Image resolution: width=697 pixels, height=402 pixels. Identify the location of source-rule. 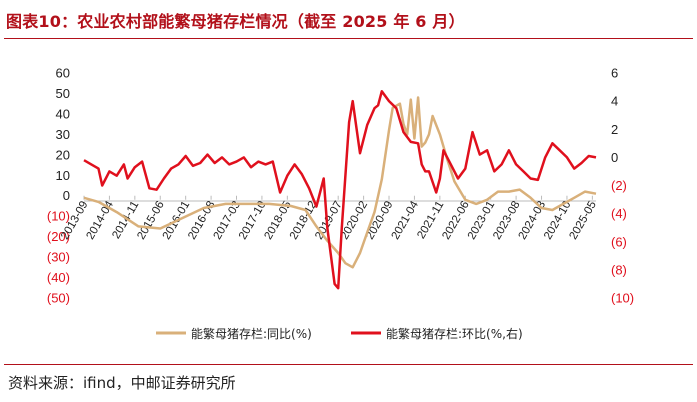
(348, 364).